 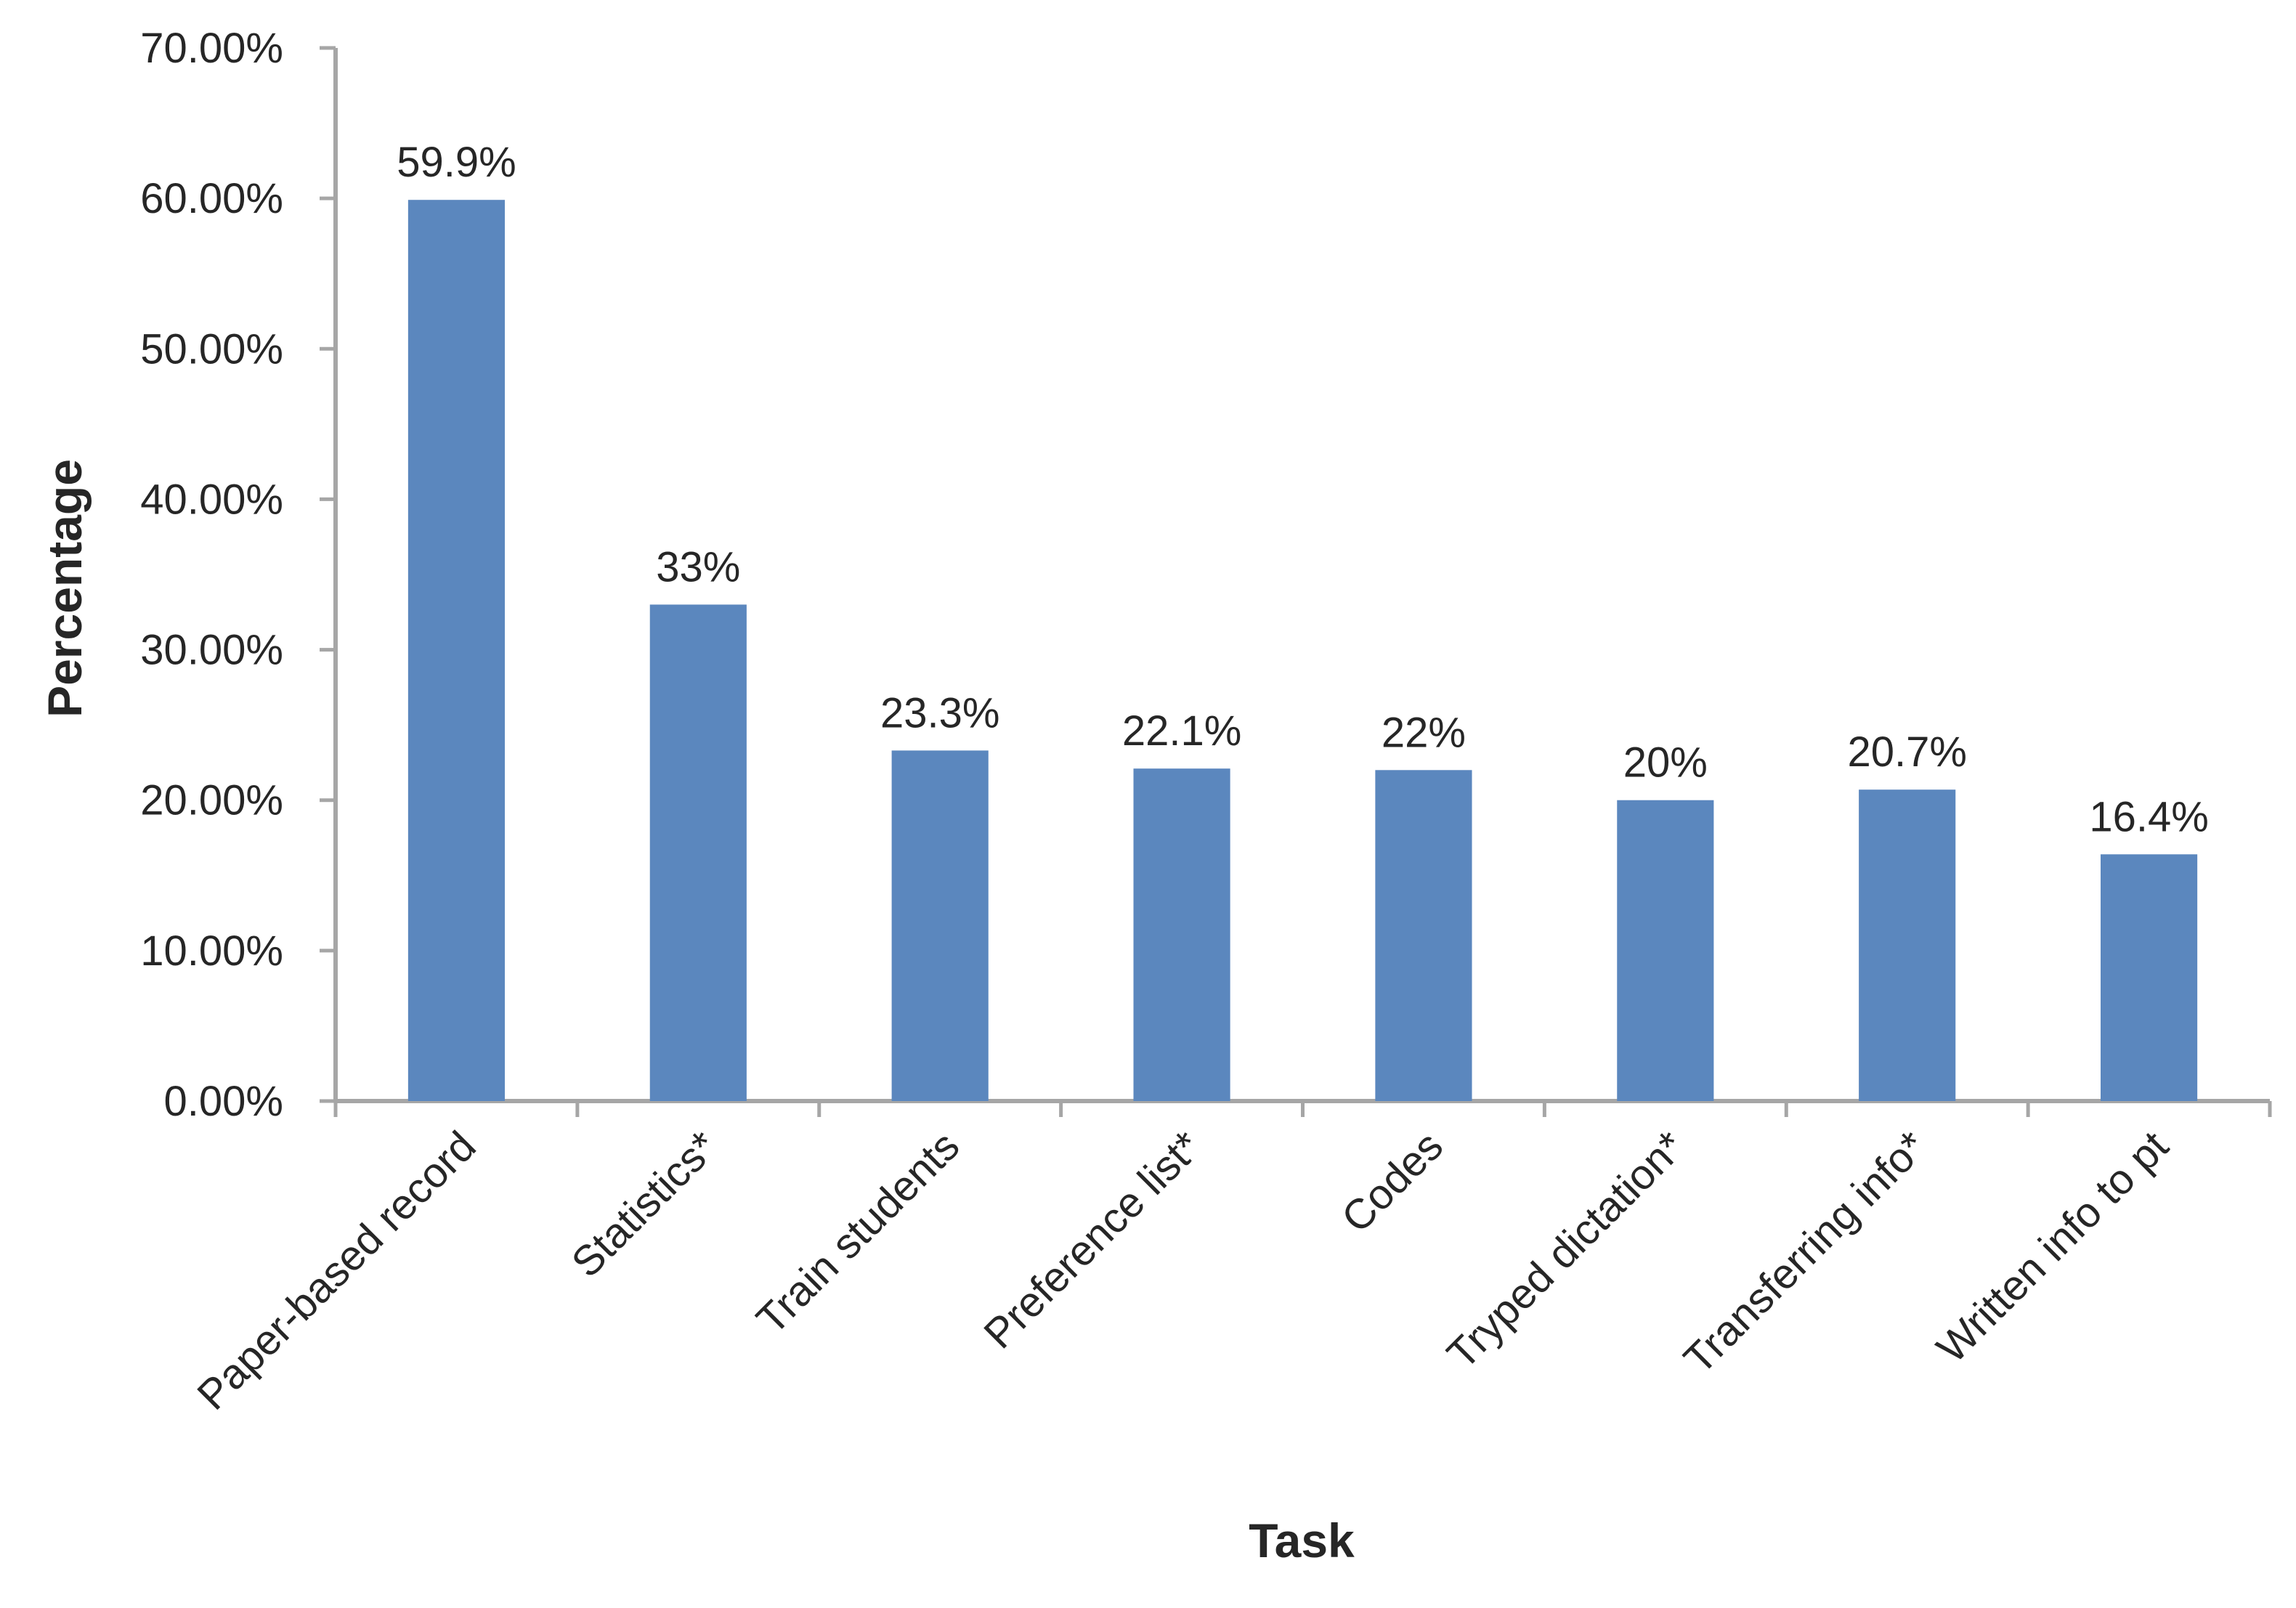 What do you see at coordinates (1393, 1182) in the screenshot?
I see `category-label: Codes` at bounding box center [1393, 1182].